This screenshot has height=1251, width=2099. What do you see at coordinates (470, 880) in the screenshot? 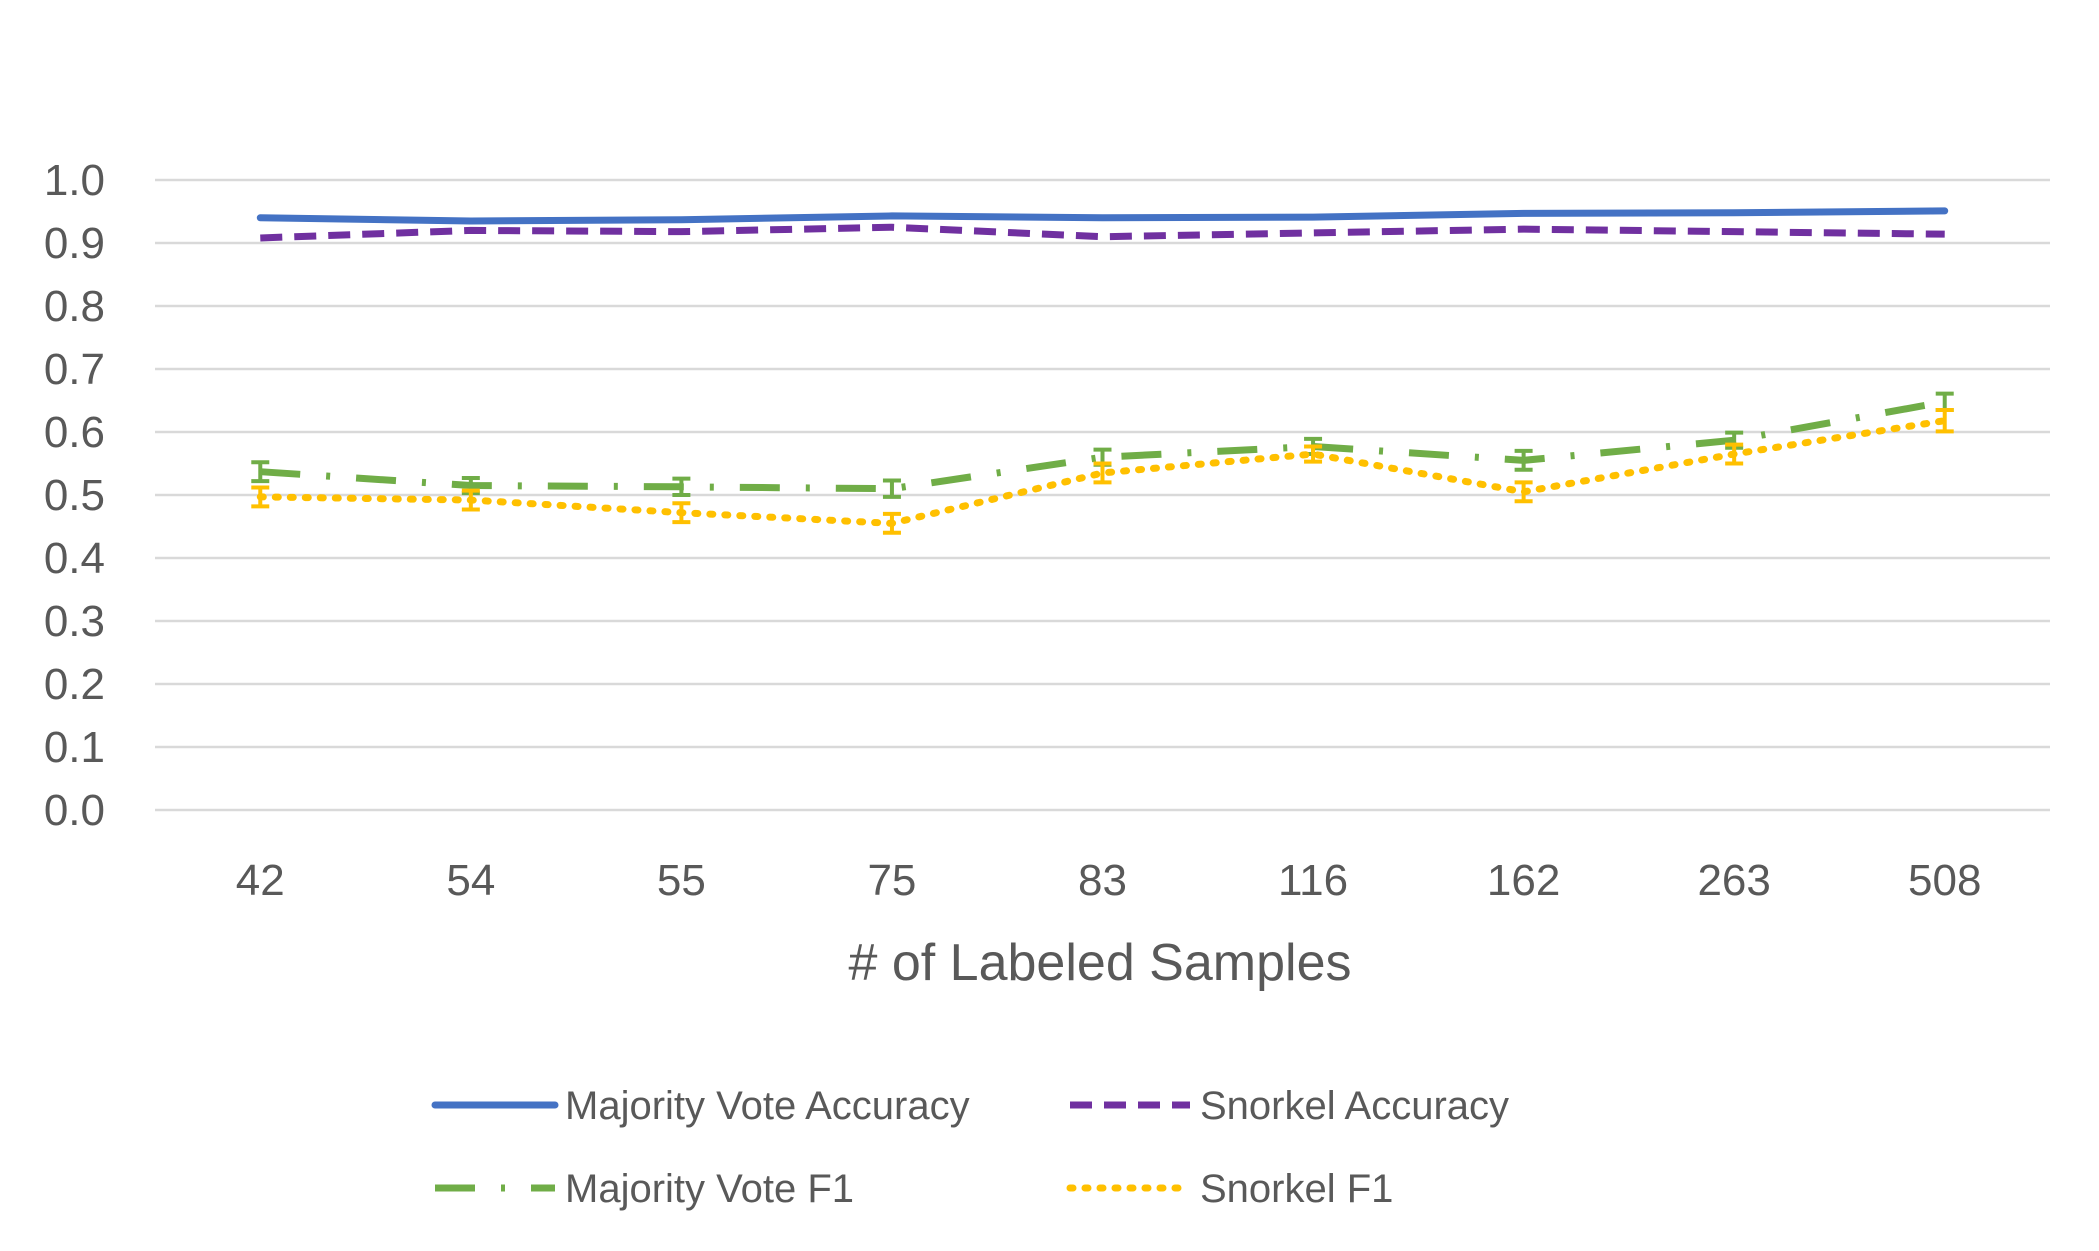
I see `x-tick-label: 54` at bounding box center [470, 880].